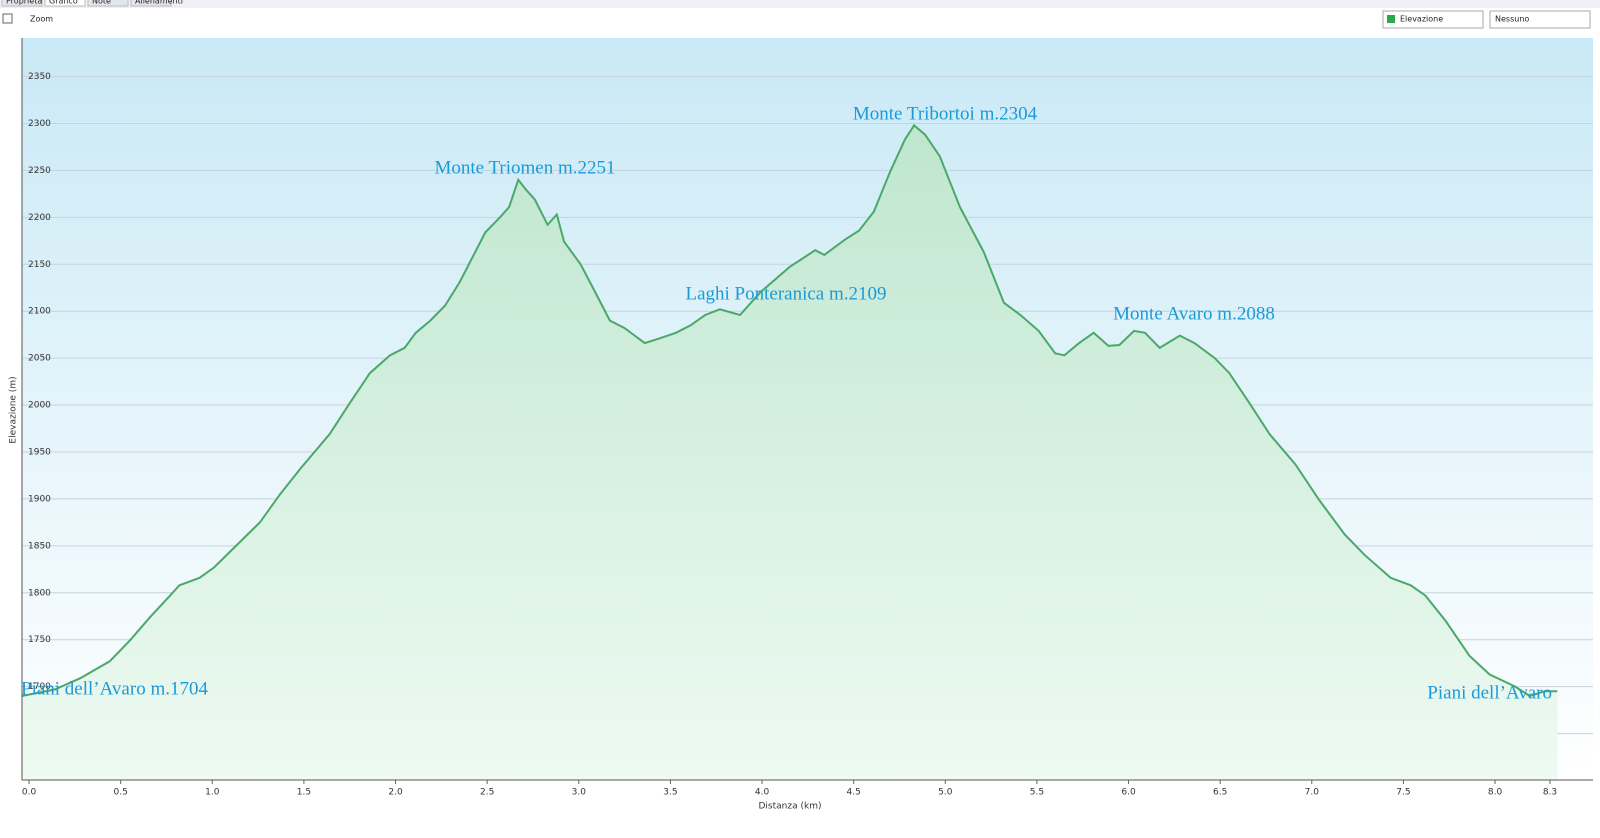 The image size is (1600, 838). I want to click on zoom-label: Zoom, so click(41, 19).